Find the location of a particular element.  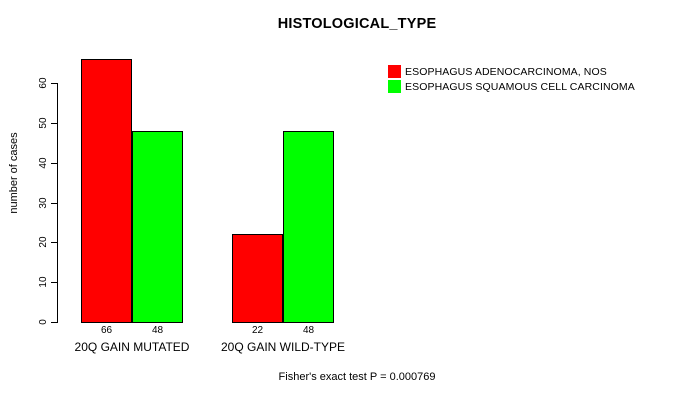

legend-label: ESOPHAGUS SQUAMOUS CELL CARCINOMA is located at coordinates (520, 86).